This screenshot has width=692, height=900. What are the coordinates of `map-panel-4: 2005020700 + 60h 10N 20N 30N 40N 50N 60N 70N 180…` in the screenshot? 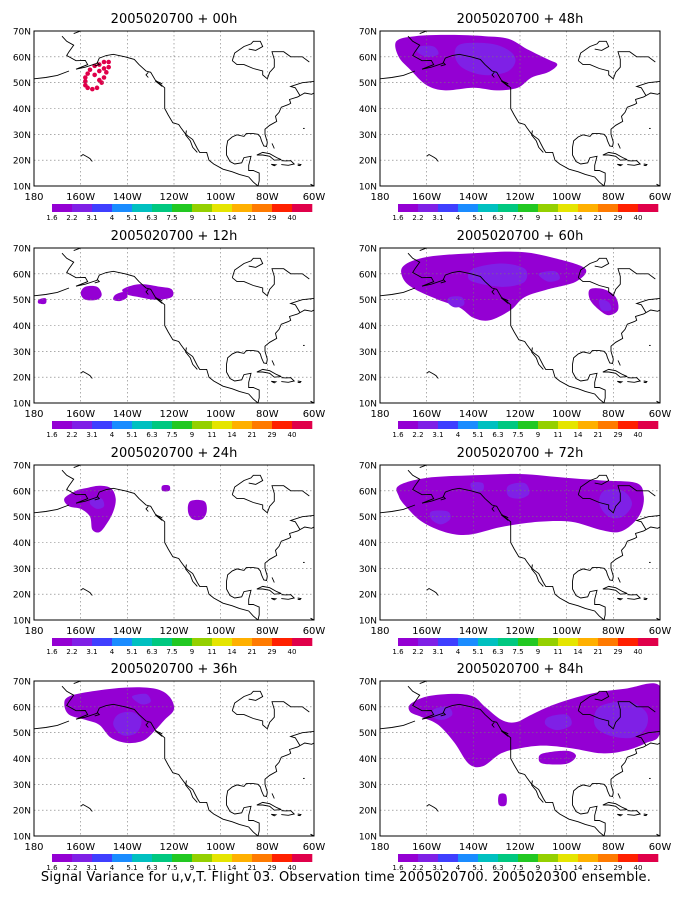 It's located at (515, 334).